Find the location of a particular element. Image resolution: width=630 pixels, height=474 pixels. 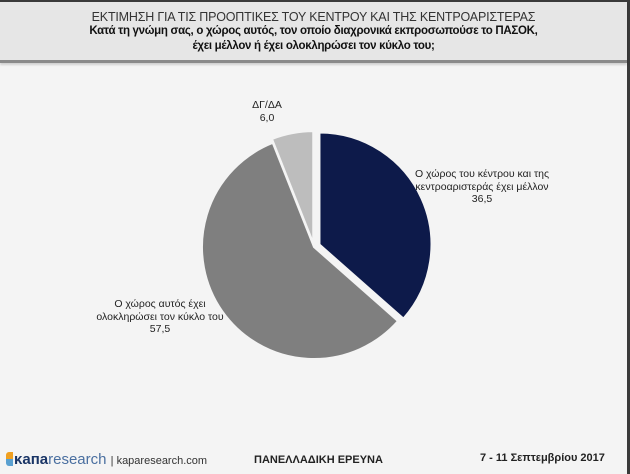

slice-name: ΔΓ/ΔΑ is located at coordinates (267, 105).